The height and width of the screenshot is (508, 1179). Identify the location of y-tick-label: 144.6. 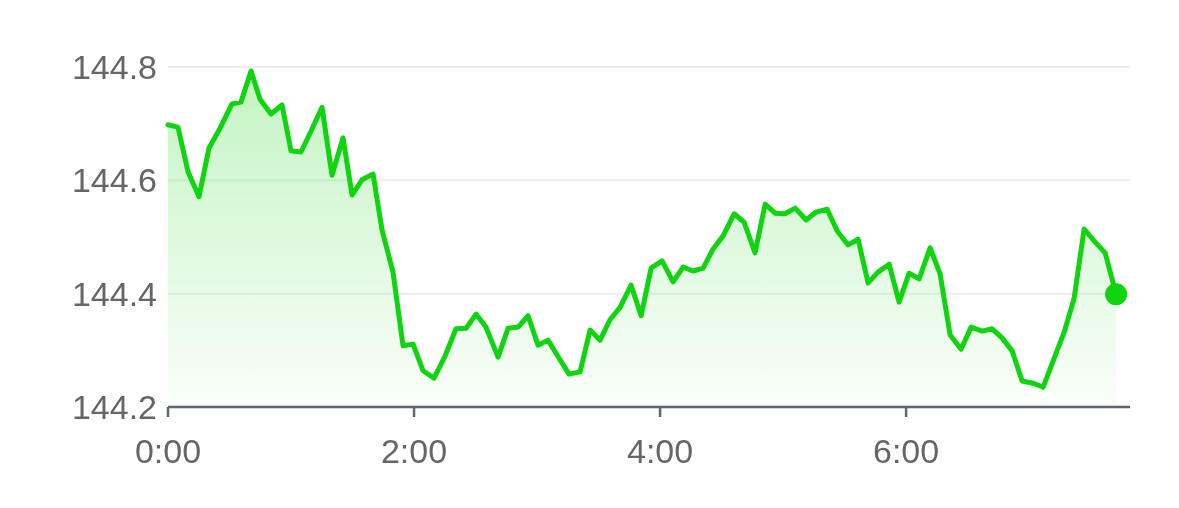
(114, 180).